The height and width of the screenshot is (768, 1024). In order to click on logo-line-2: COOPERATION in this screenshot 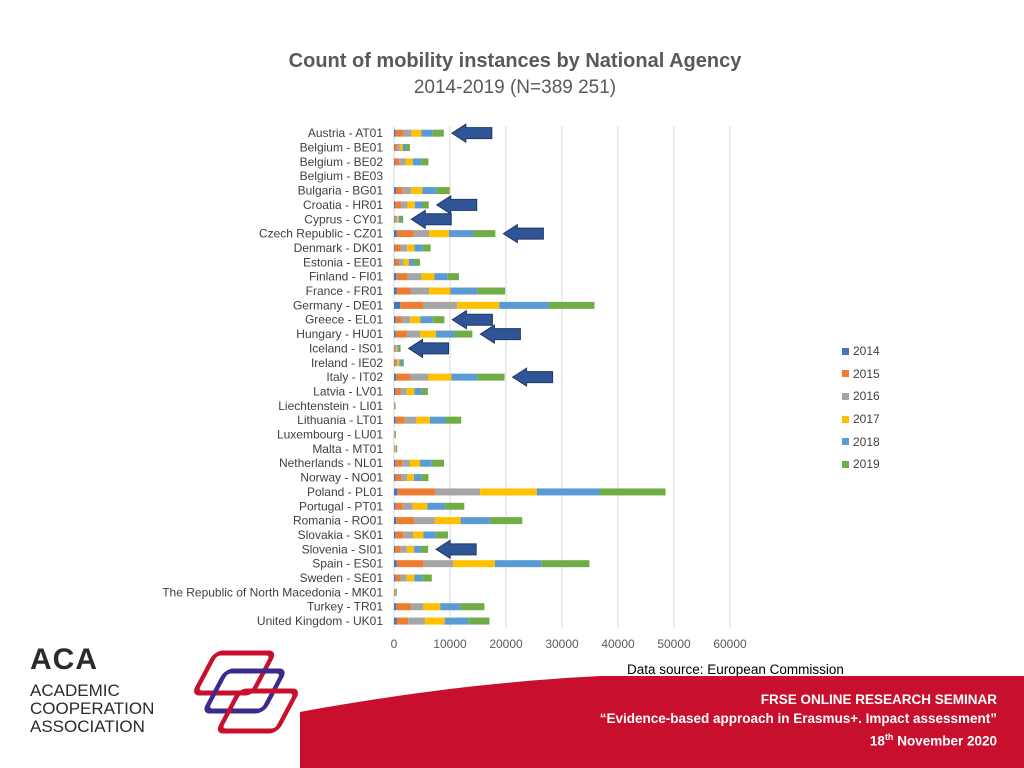, I will do `click(92, 708)`.